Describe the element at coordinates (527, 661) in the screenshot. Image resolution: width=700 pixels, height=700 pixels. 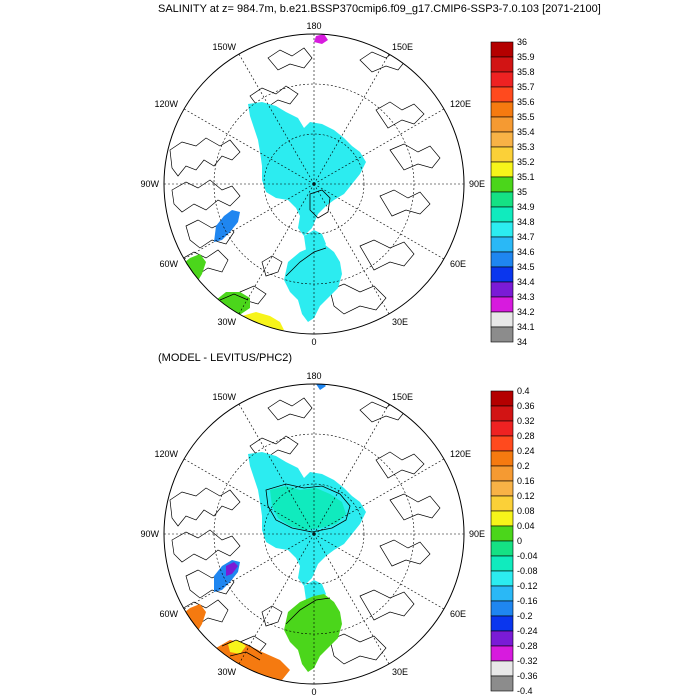
I see `colorbar-label: -0.32` at that location.